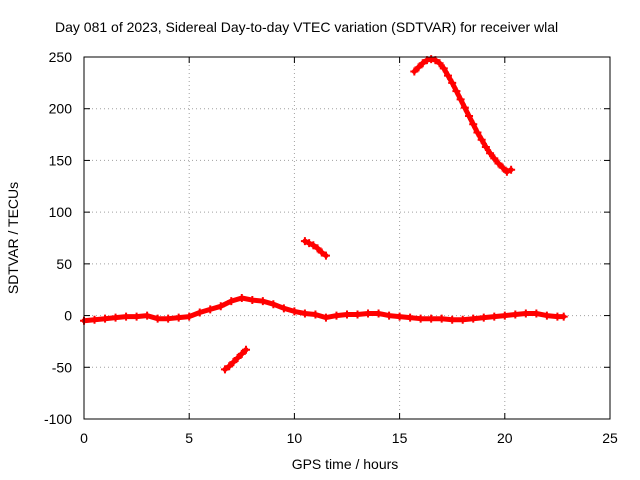 The width and height of the screenshot is (640, 480). Describe the element at coordinates (62, 367) in the screenshot. I see `y-tick-label: -50` at that location.